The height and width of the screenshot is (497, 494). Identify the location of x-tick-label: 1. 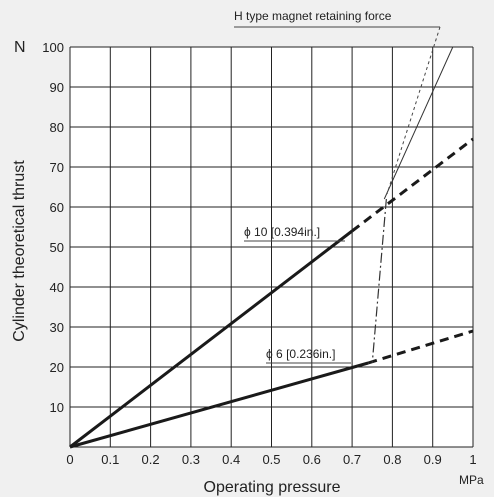
(472, 459).